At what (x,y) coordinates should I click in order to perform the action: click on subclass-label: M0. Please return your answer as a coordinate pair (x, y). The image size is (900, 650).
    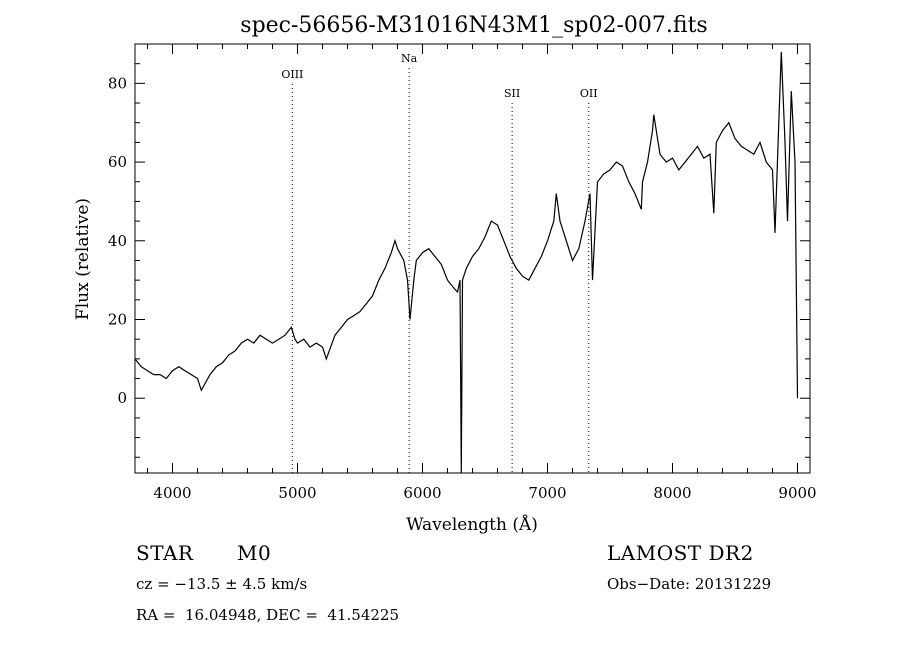
    Looking at the image, I should click on (254, 553).